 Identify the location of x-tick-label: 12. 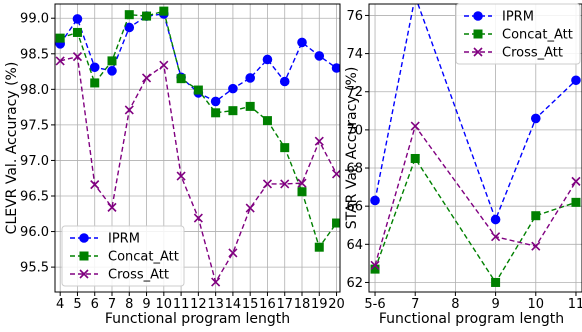
(198, 304).